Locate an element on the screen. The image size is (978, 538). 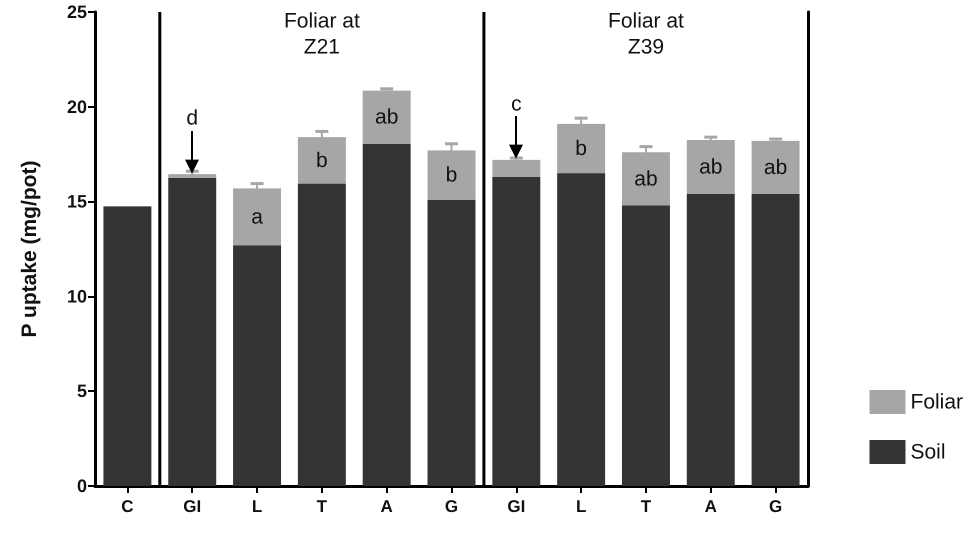
y-tick-label: 15 is located at coordinates (76, 202).